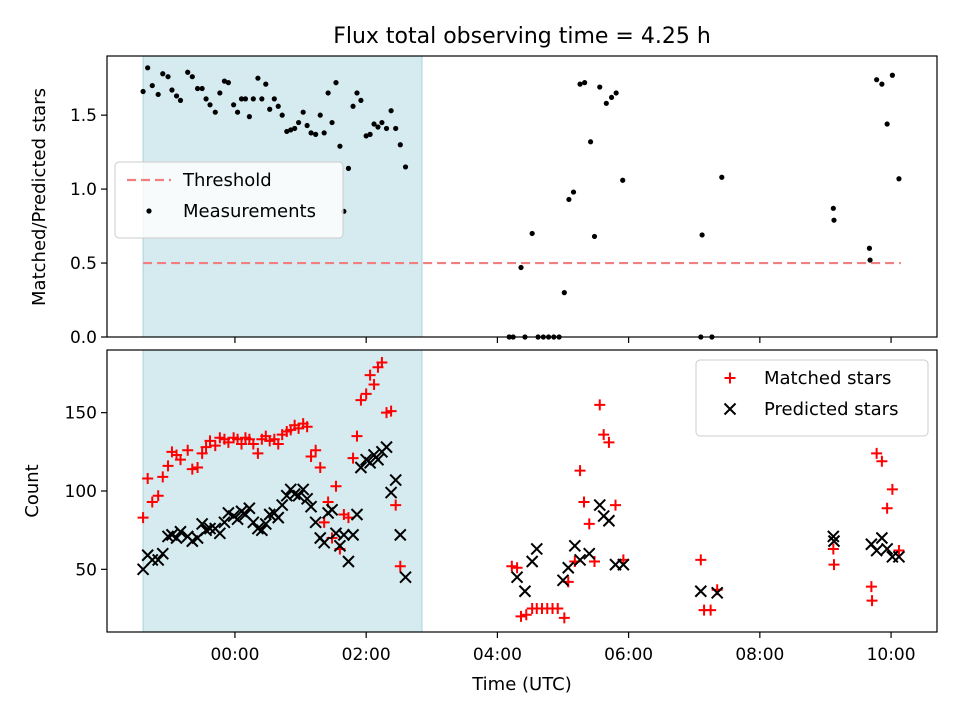 Image resolution: width=960 pixels, height=720 pixels. I want to click on ratio-y-axis-label: Matched/Predicted stars, so click(39, 197).